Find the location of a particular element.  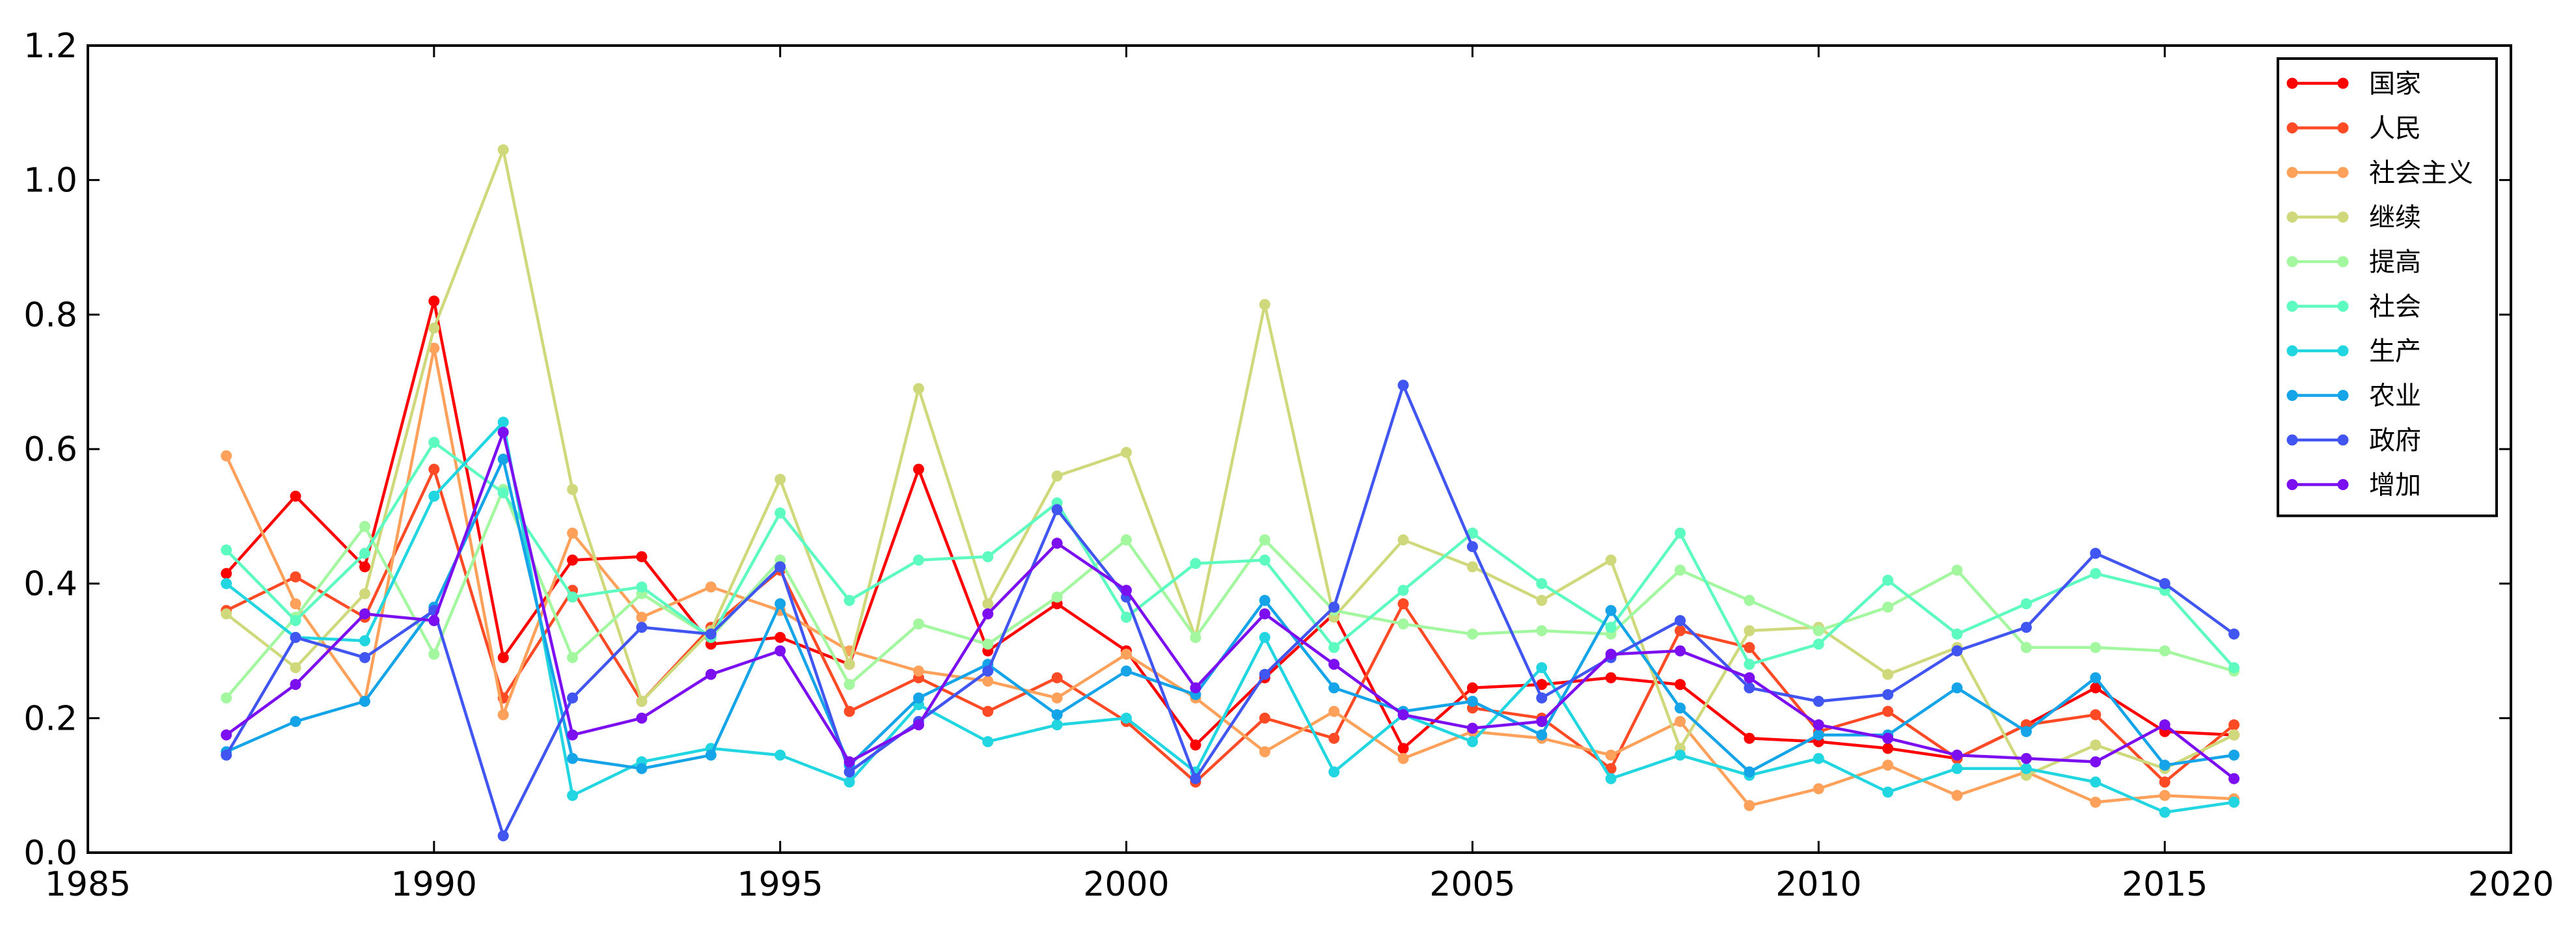

legend-item: 提高 is located at coordinates (2354, 262).